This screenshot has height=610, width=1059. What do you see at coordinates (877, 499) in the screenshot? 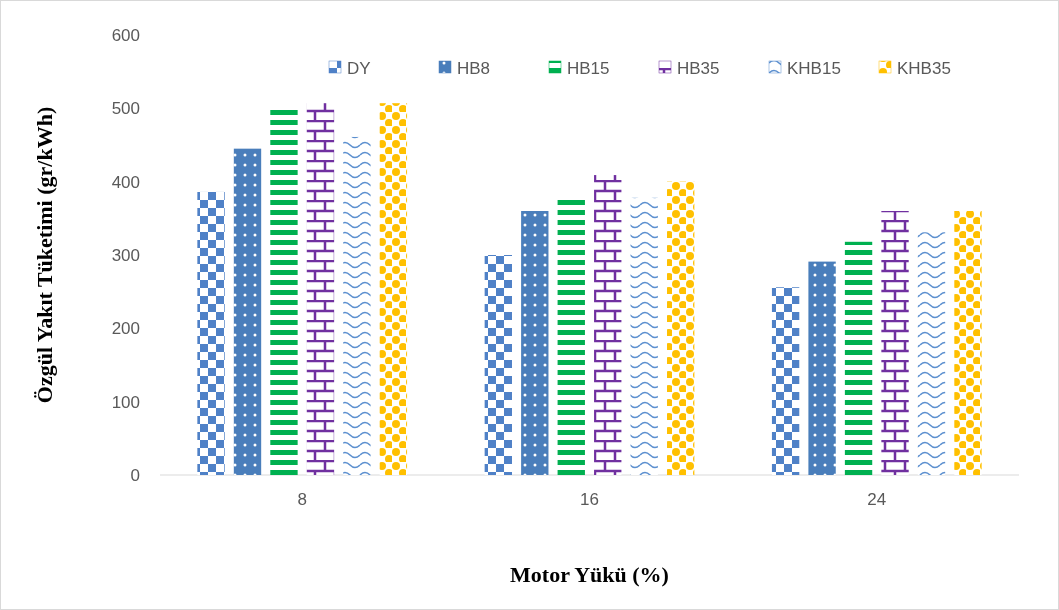
I see `x-tick-label: 24` at bounding box center [877, 499].